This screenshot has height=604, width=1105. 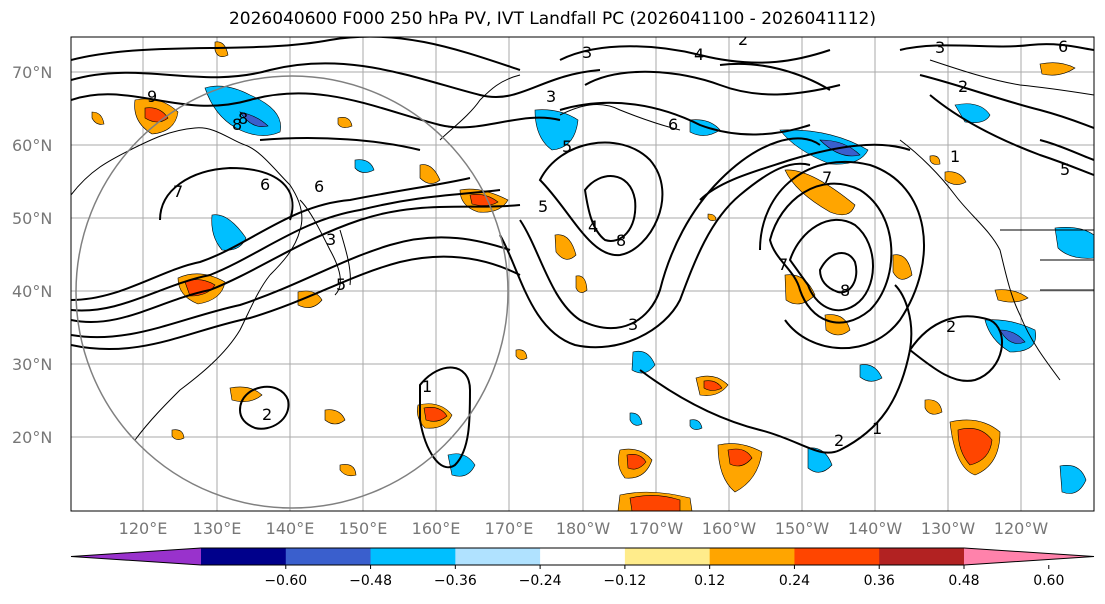 I want to click on lon-label: 160°W, so click(x=729, y=528).